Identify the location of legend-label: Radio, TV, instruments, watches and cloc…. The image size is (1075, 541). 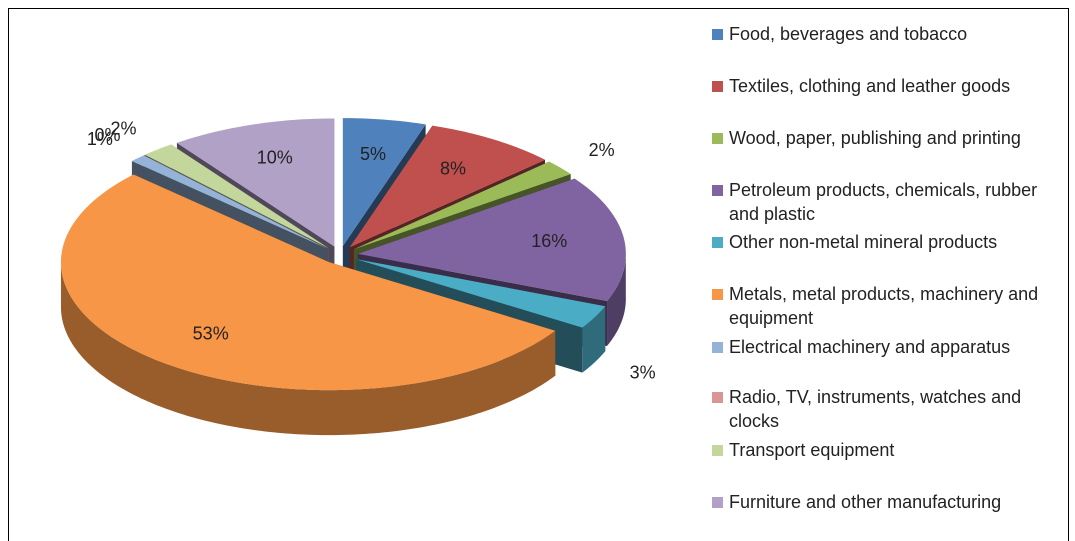
(875, 409).